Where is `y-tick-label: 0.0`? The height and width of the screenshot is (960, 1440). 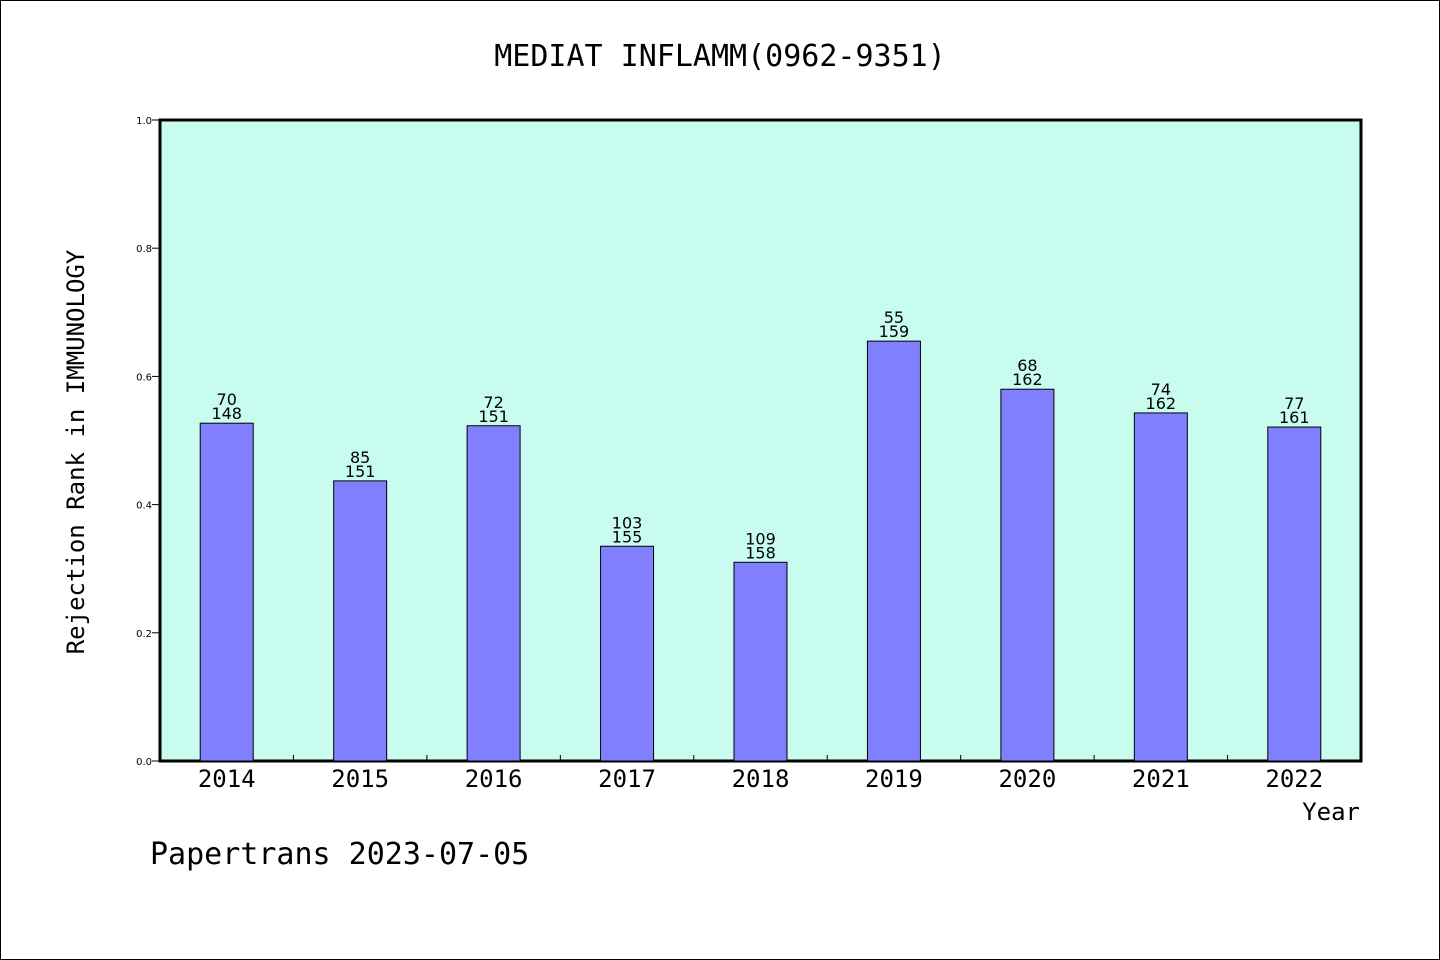
y-tick-label: 0.0 is located at coordinates (144, 762).